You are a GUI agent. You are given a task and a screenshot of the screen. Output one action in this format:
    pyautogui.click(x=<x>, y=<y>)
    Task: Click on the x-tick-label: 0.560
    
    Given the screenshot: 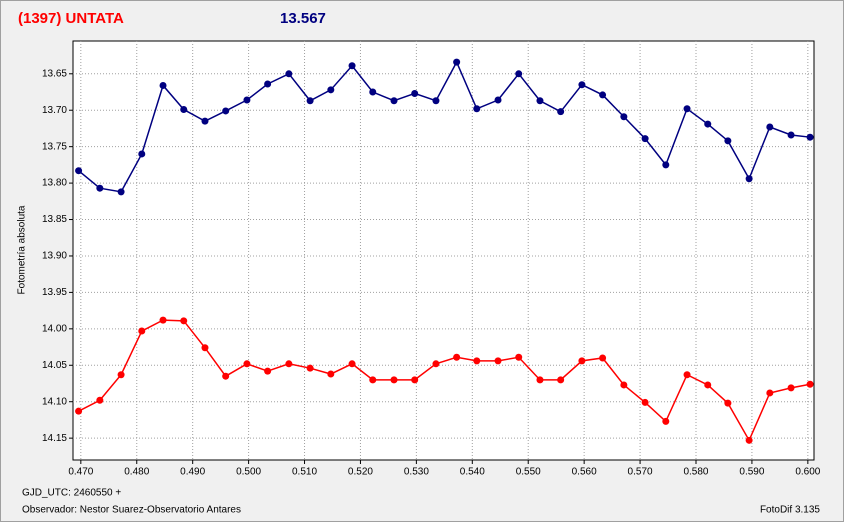 What is the action you would take?
    pyautogui.click(x=584, y=472)
    